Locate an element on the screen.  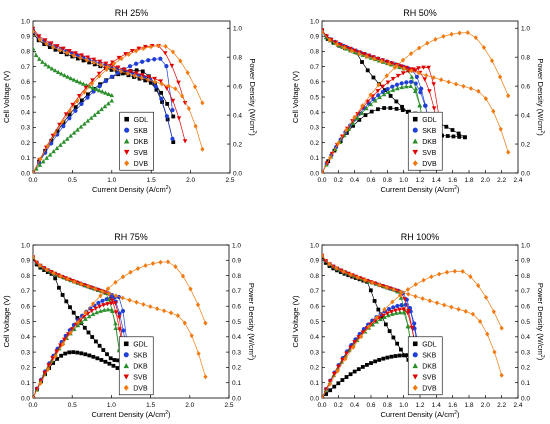
x-tick-label: 1.0 is located at coordinates (403, 405).